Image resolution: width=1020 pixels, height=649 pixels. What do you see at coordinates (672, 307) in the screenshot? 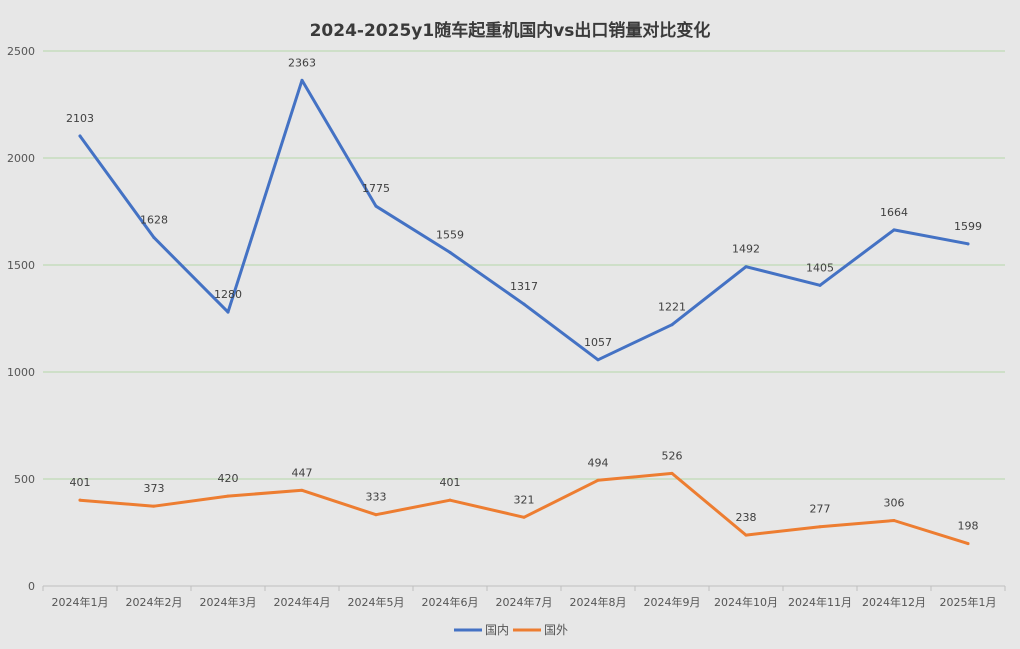
I see `data-label: 1221` at bounding box center [672, 307].